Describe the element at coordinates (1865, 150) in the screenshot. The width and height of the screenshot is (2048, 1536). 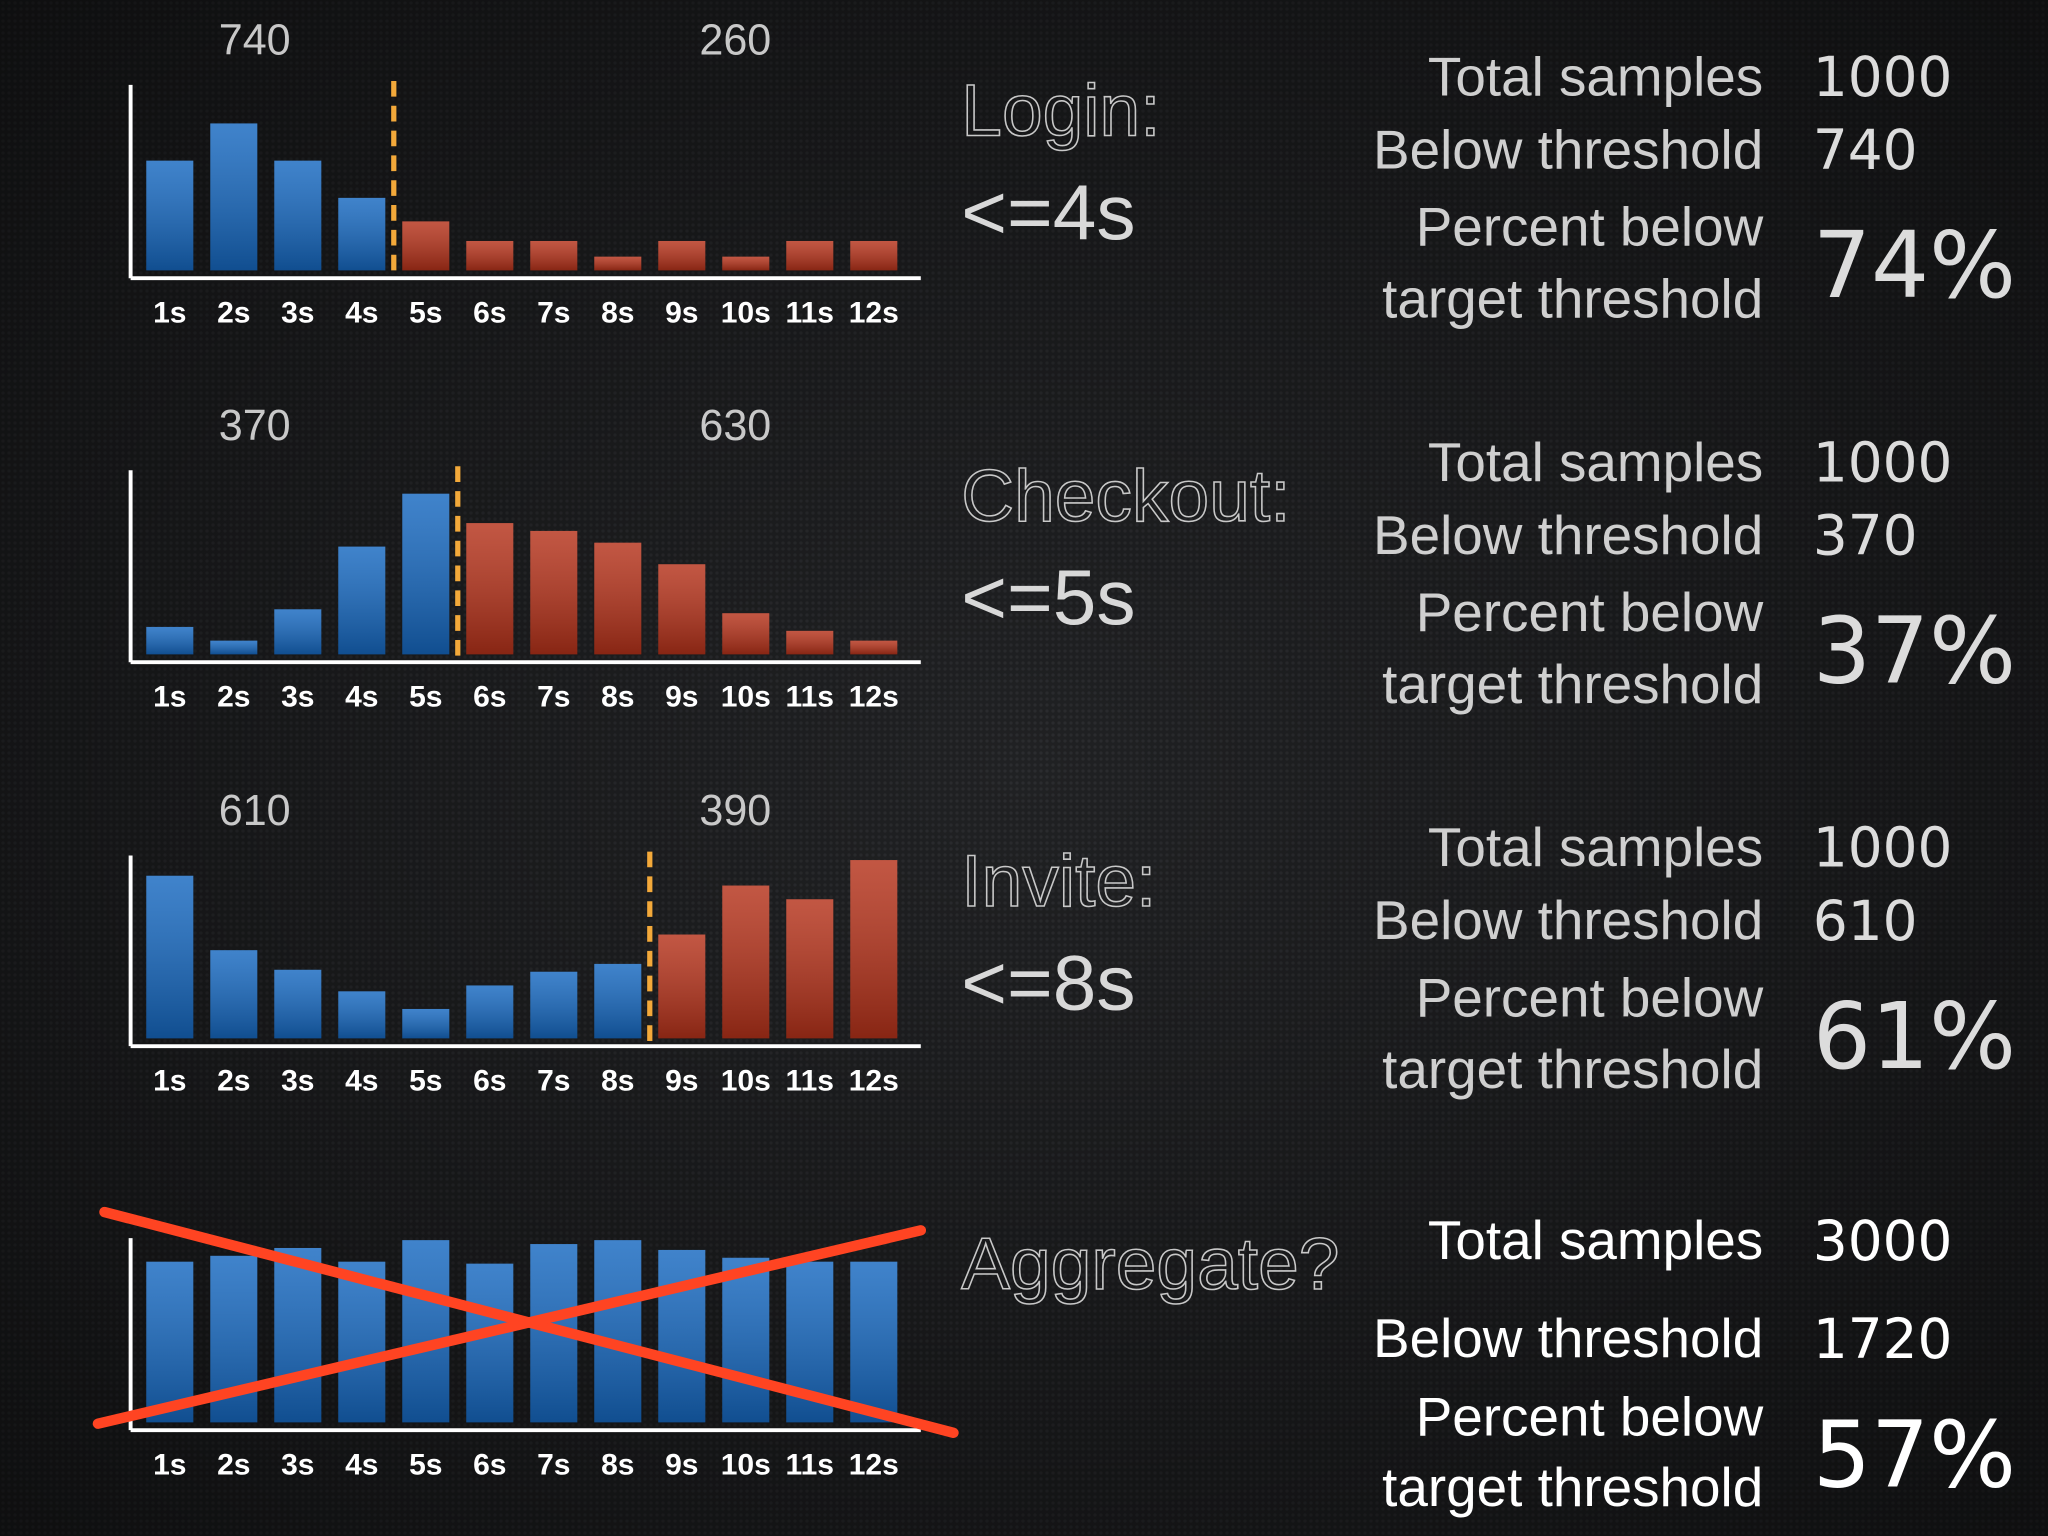
I see `stat-value: 740` at that location.